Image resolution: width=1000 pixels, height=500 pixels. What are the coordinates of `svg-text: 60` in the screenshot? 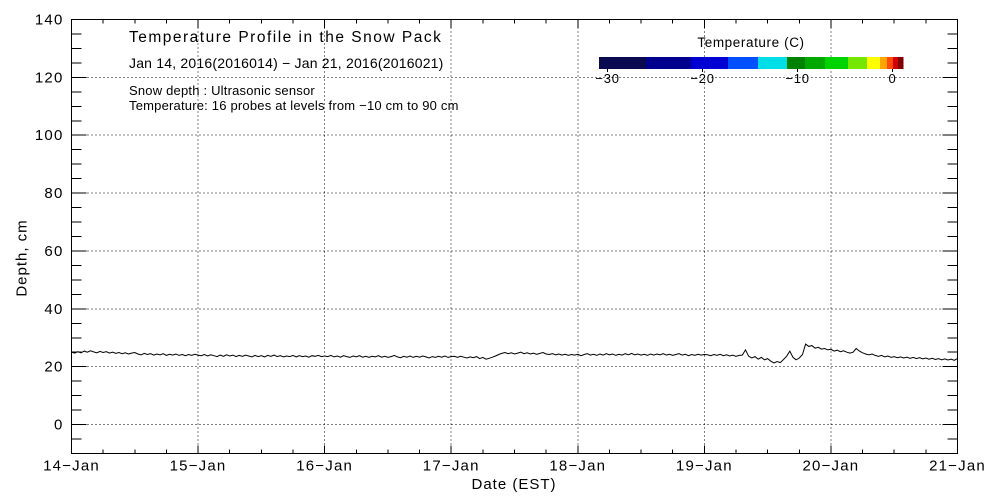 It's located at (53, 251).